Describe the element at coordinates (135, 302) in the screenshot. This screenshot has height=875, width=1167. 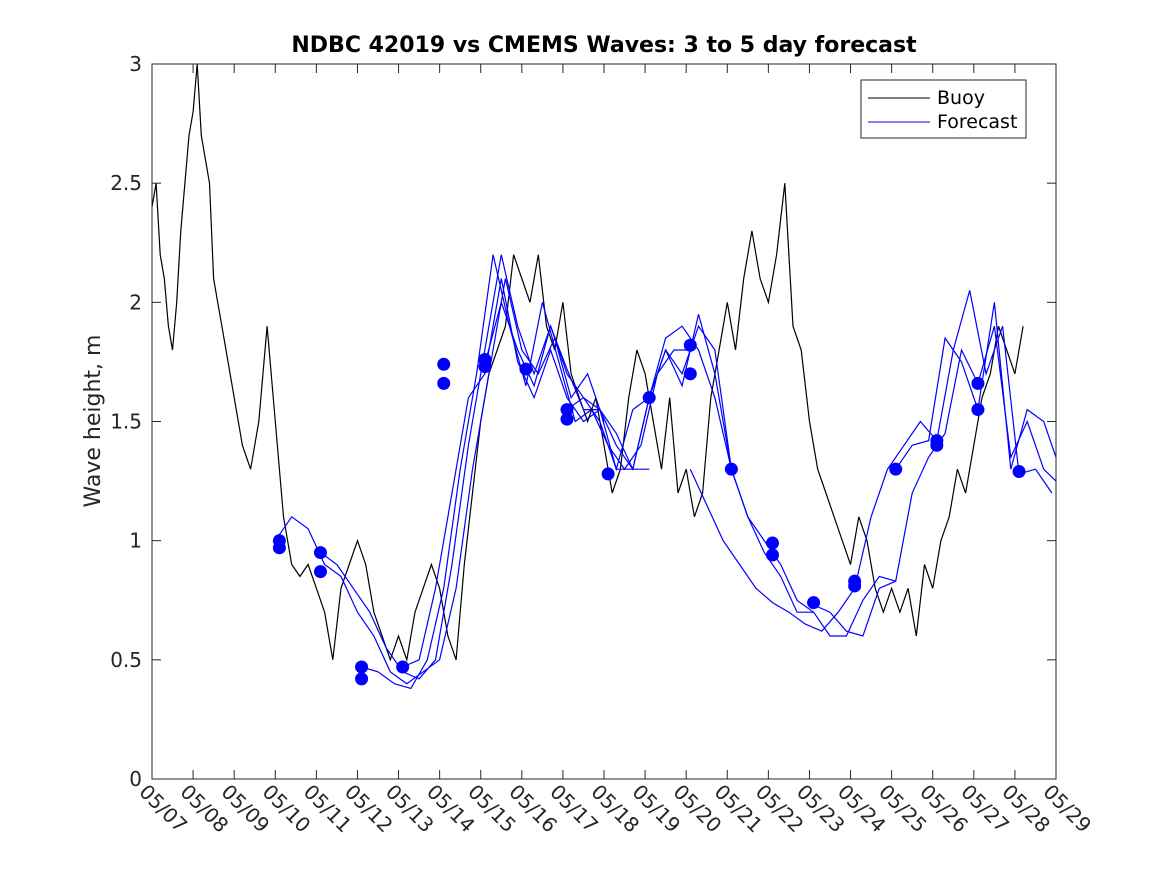
I see `y-tick-label: 2` at that location.